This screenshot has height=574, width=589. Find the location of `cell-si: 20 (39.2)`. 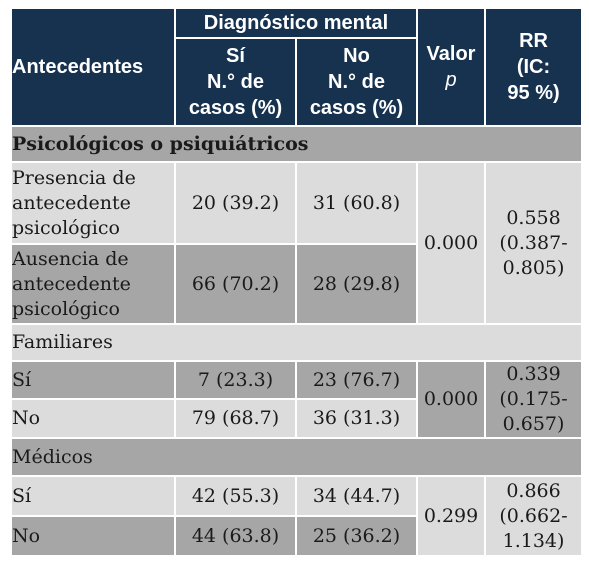

cell-si: 20 (39.2) is located at coordinates (235, 203).